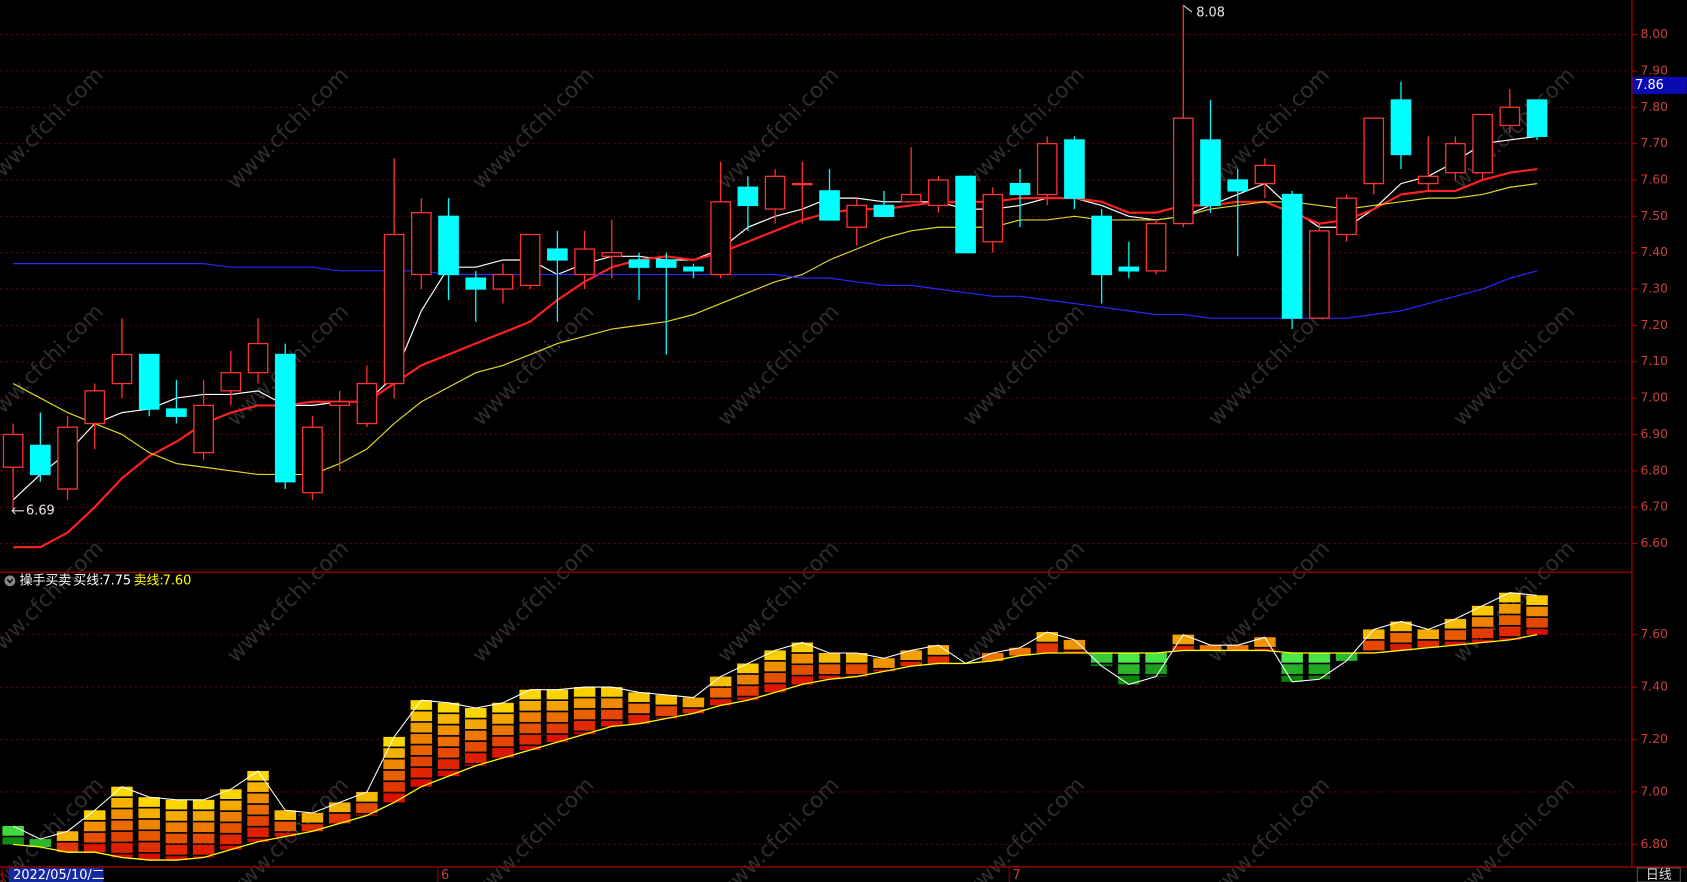 This screenshot has height=882, width=1687. Describe the element at coordinates (1655, 634) in the screenshot. I see `y-tick-label: 7.60` at that location.